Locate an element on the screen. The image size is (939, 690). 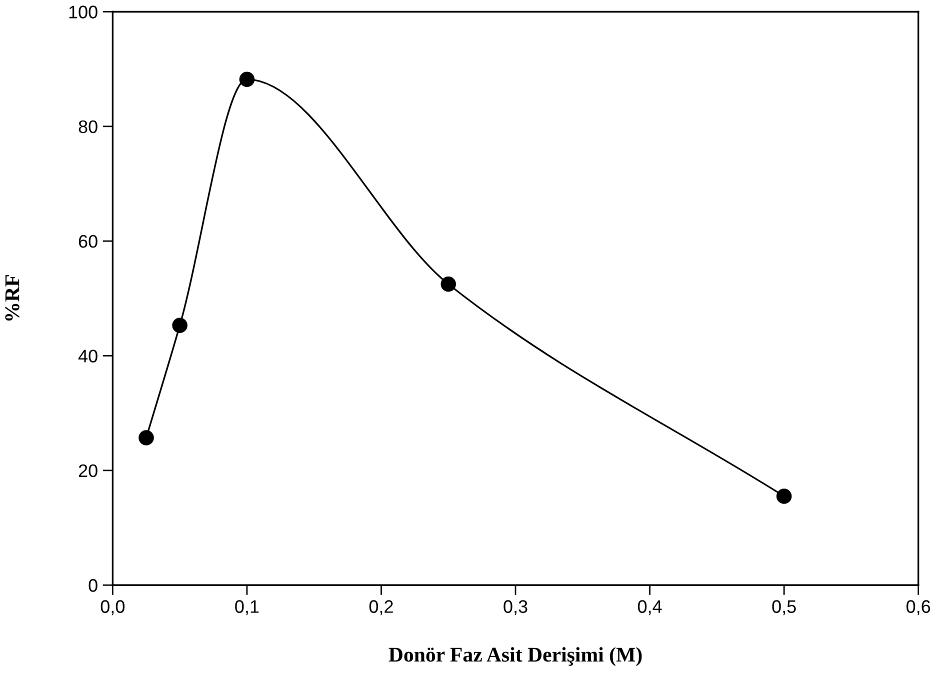
y-tick-label: 100 is located at coordinates (83, 12).